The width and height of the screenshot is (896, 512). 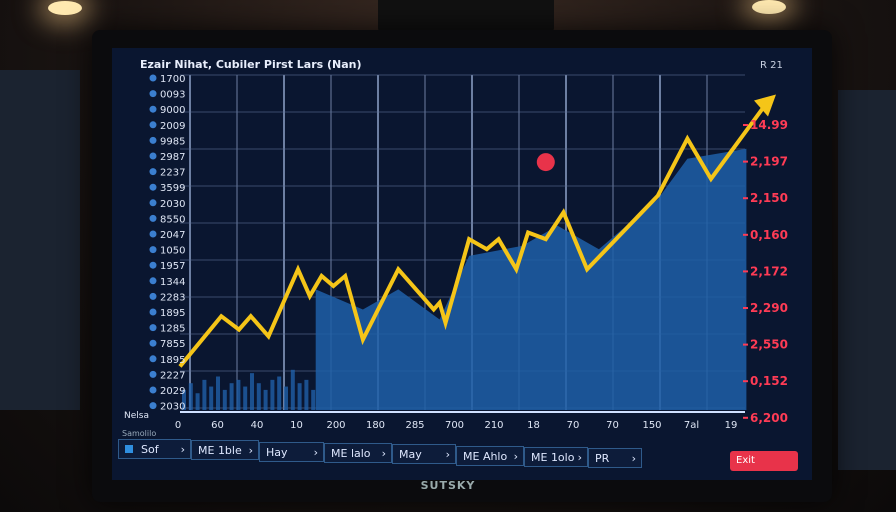 What do you see at coordinates (769, 162) in the screenshot?
I see `right-axis-label: 2,197` at bounding box center [769, 162].